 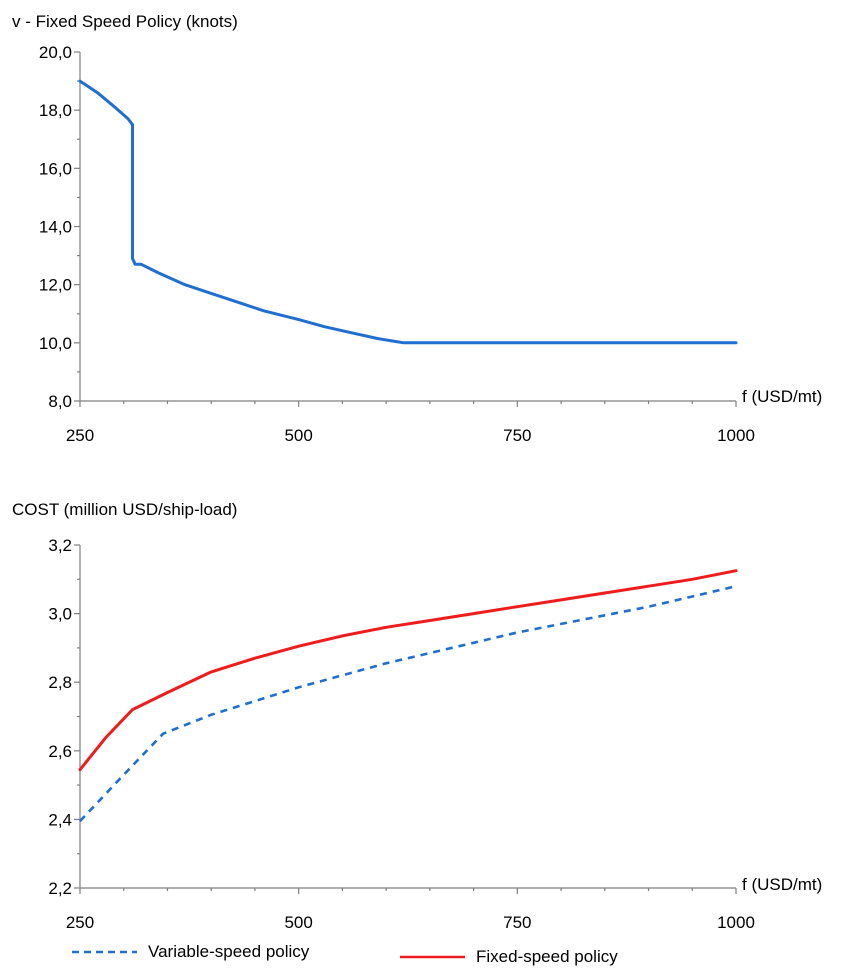 I want to click on legend-entry-variable-speed: Variable-speed policy, so click(x=229, y=951).